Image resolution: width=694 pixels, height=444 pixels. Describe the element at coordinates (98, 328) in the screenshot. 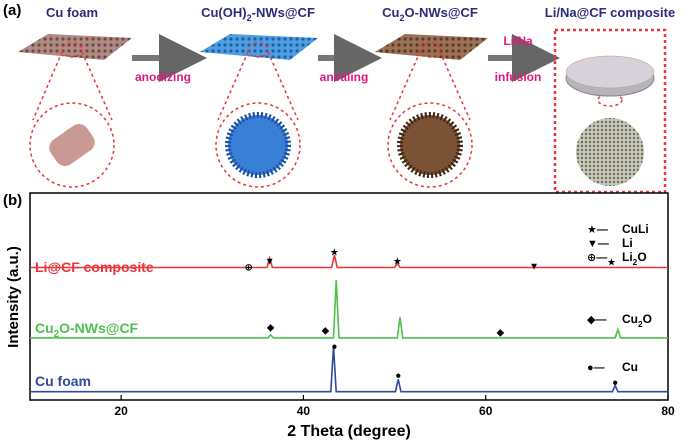

I see `series-label-part: O-NWs@CF` at that location.